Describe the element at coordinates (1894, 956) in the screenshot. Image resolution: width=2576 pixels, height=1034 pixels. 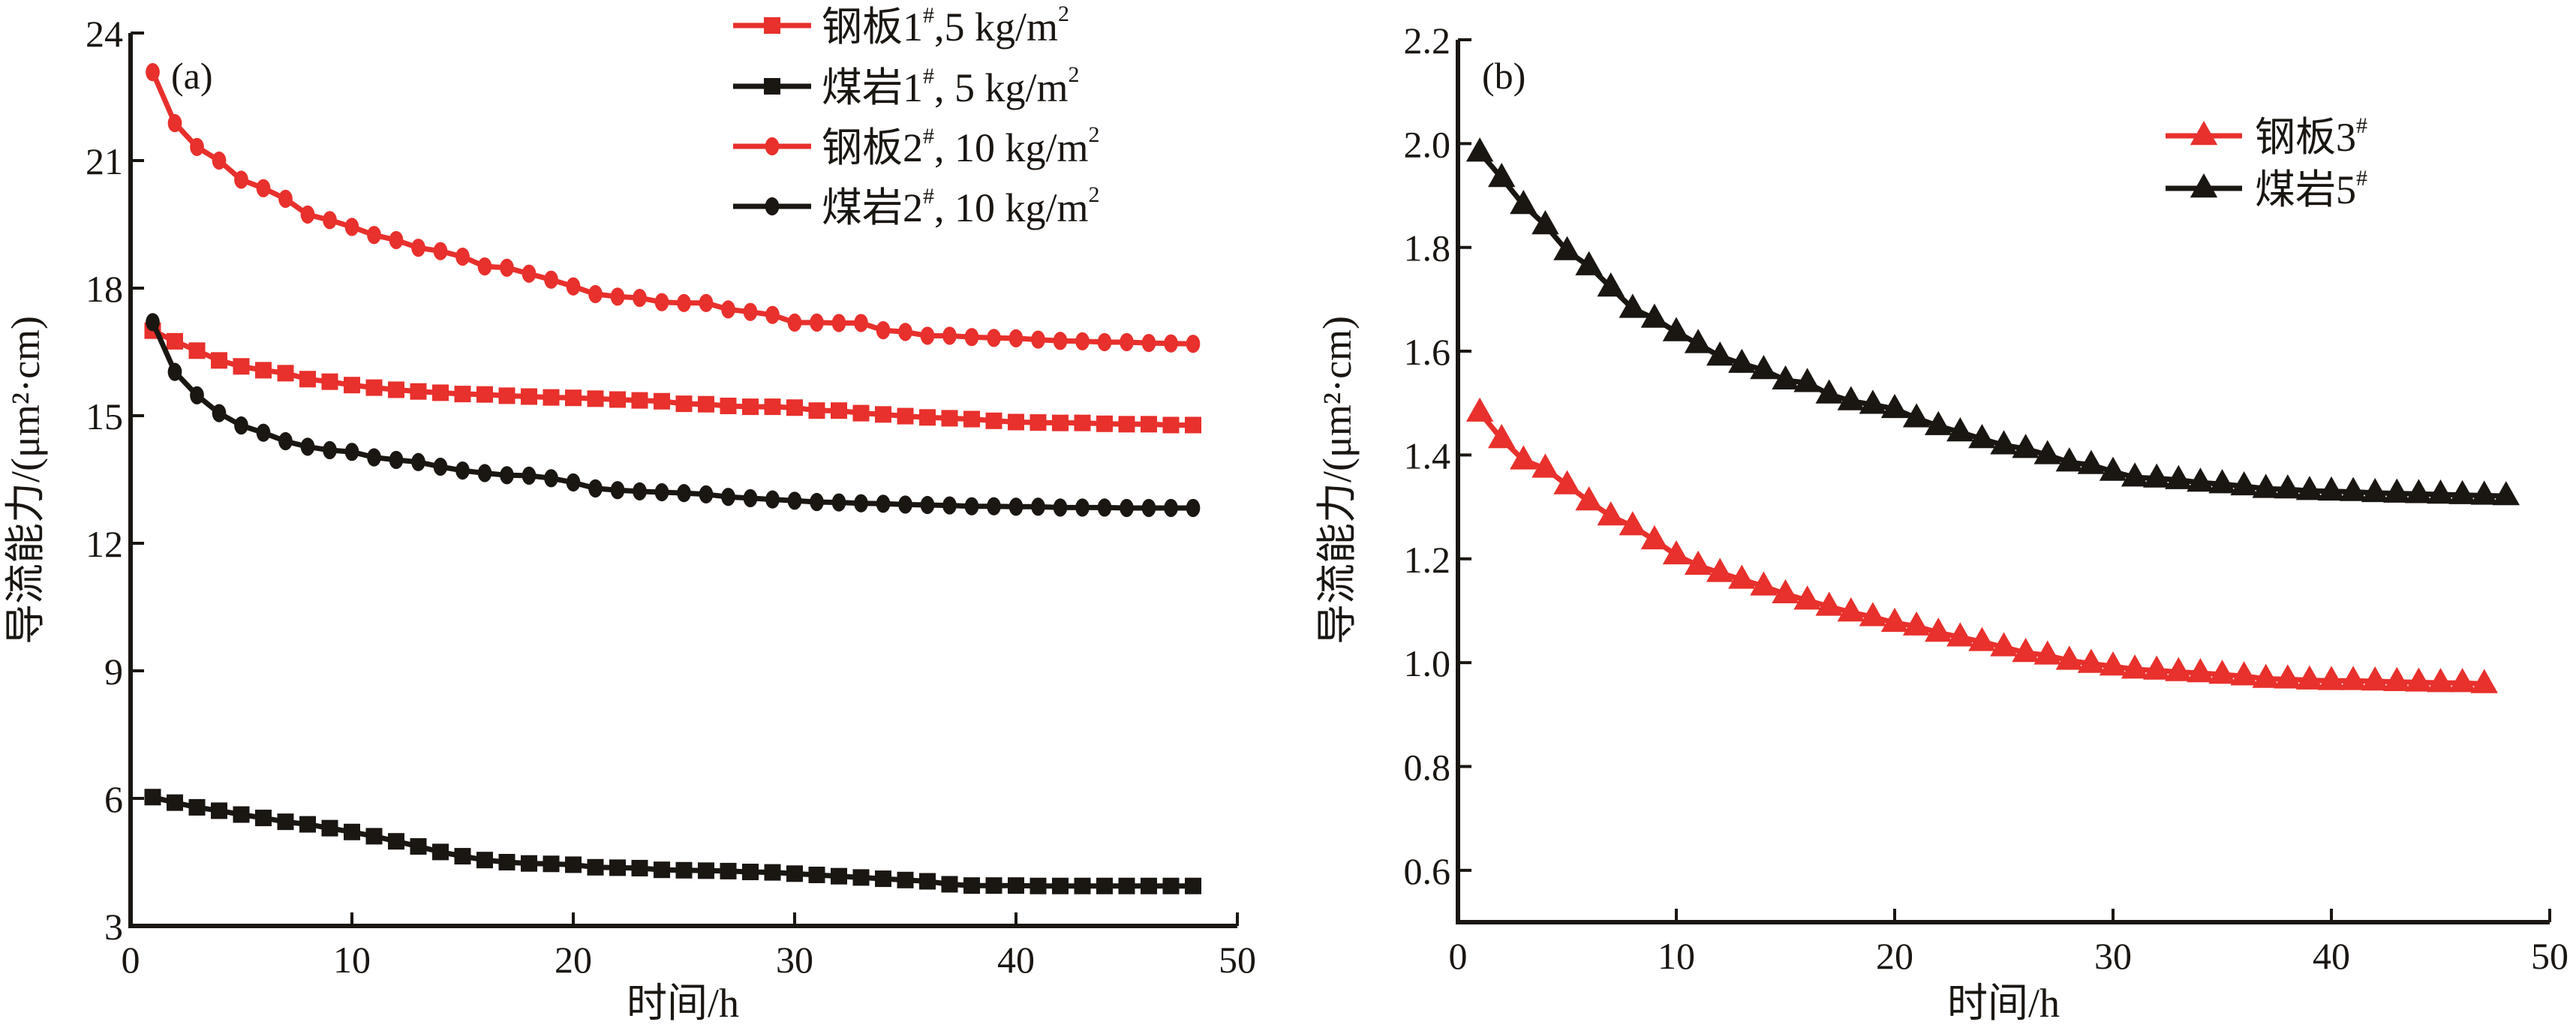
I see `x-tick-label: 20` at that location.